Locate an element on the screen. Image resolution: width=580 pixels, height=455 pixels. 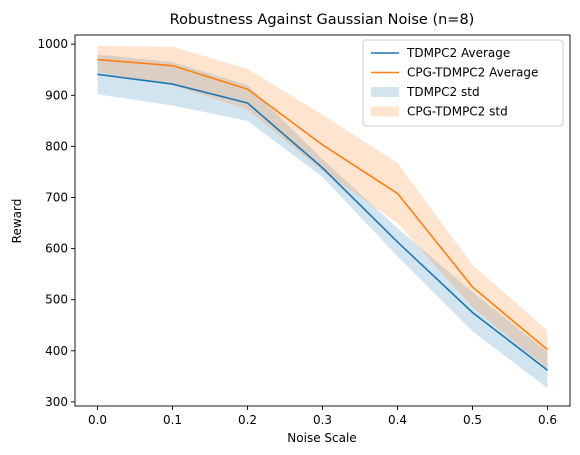
y-axis-label: Reward is located at coordinates (17, 221).